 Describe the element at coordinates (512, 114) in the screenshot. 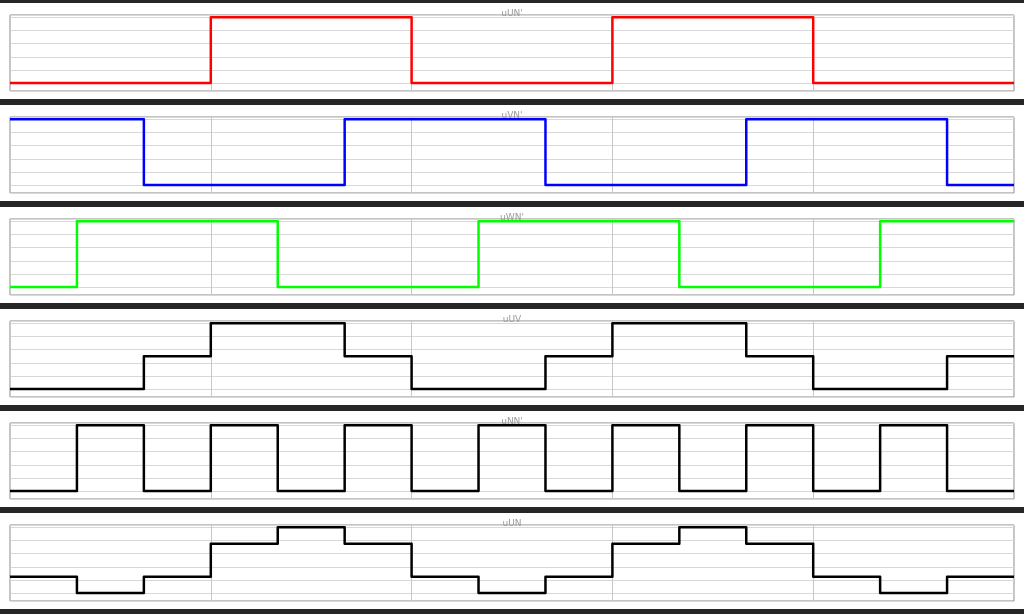

I see `chart-title: uVN'` at that location.